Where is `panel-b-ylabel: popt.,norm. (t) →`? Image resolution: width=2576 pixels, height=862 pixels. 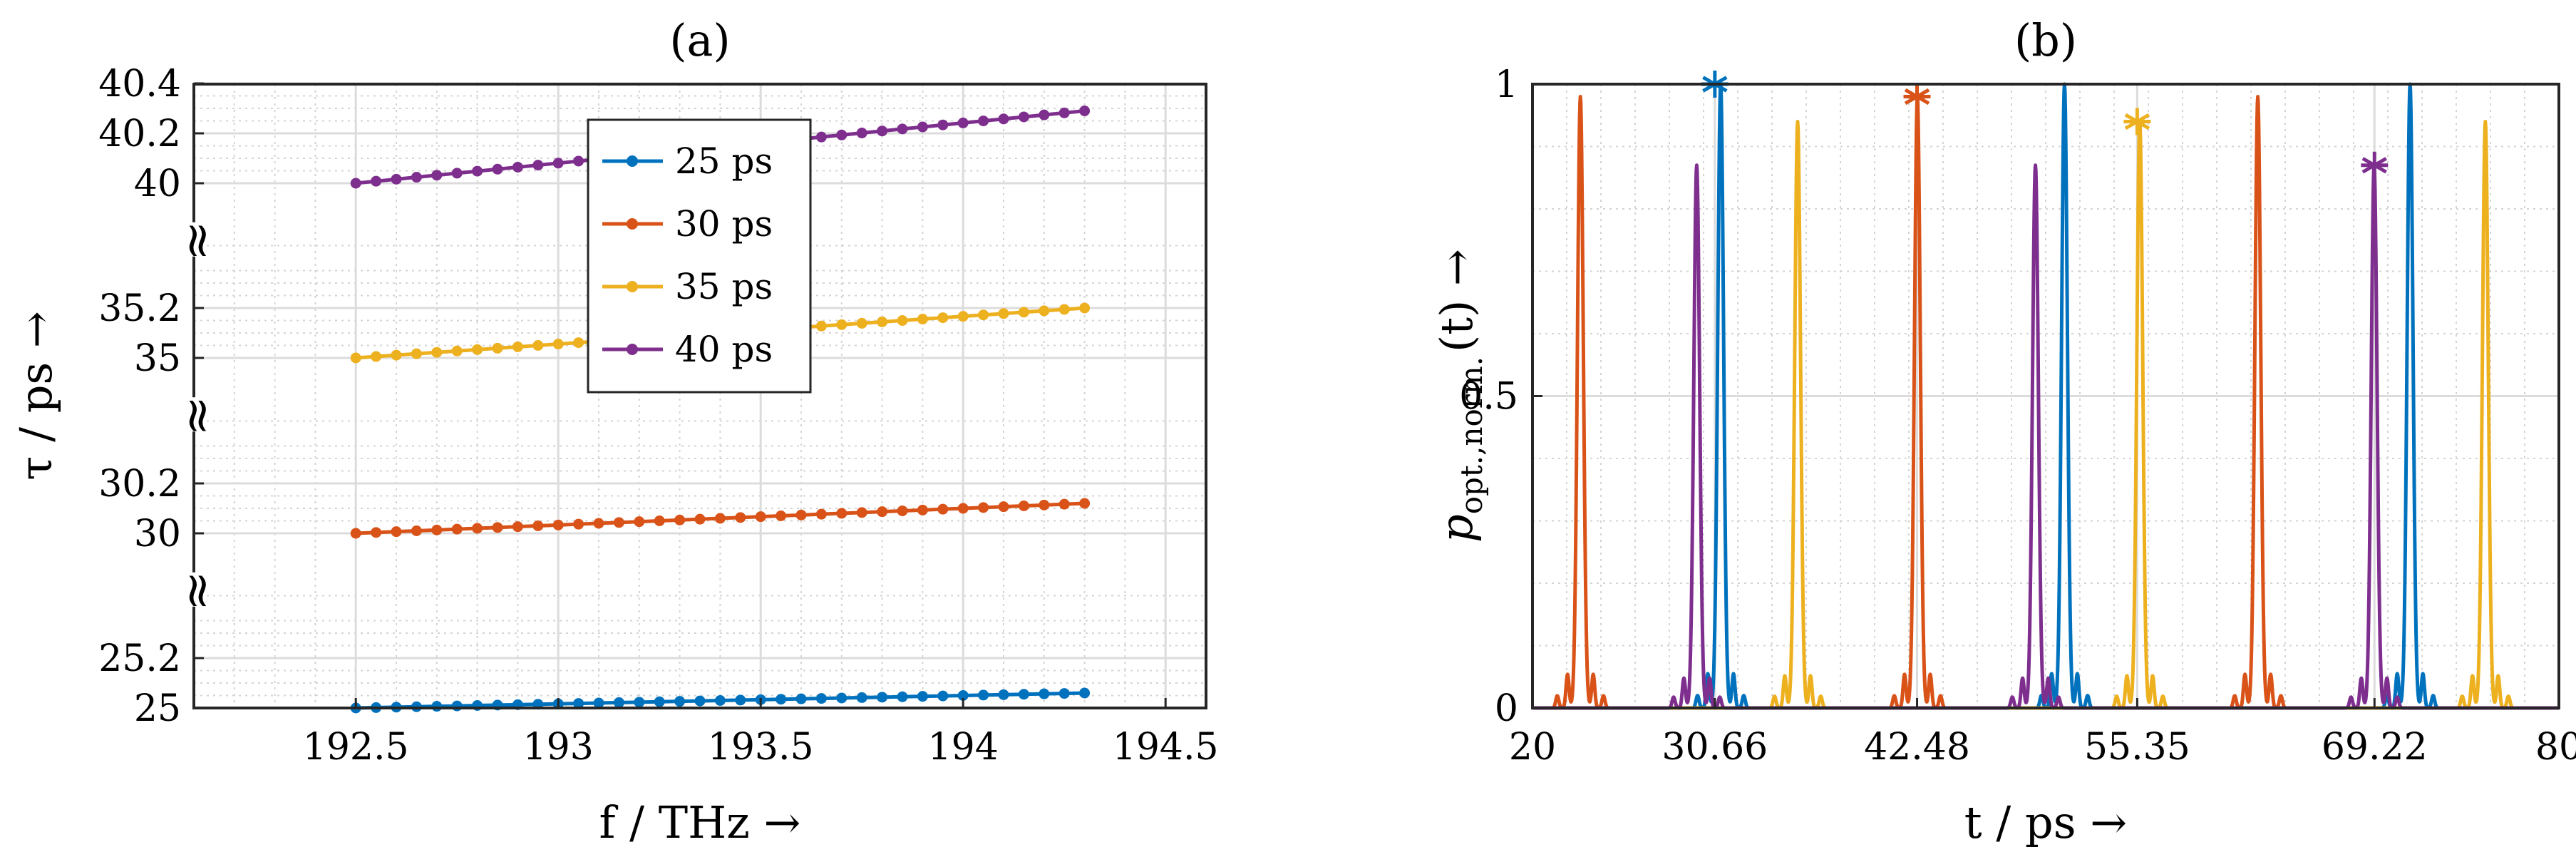
panel-b-ylabel: popt.,norm. (t) → is located at coordinates (1460, 396).